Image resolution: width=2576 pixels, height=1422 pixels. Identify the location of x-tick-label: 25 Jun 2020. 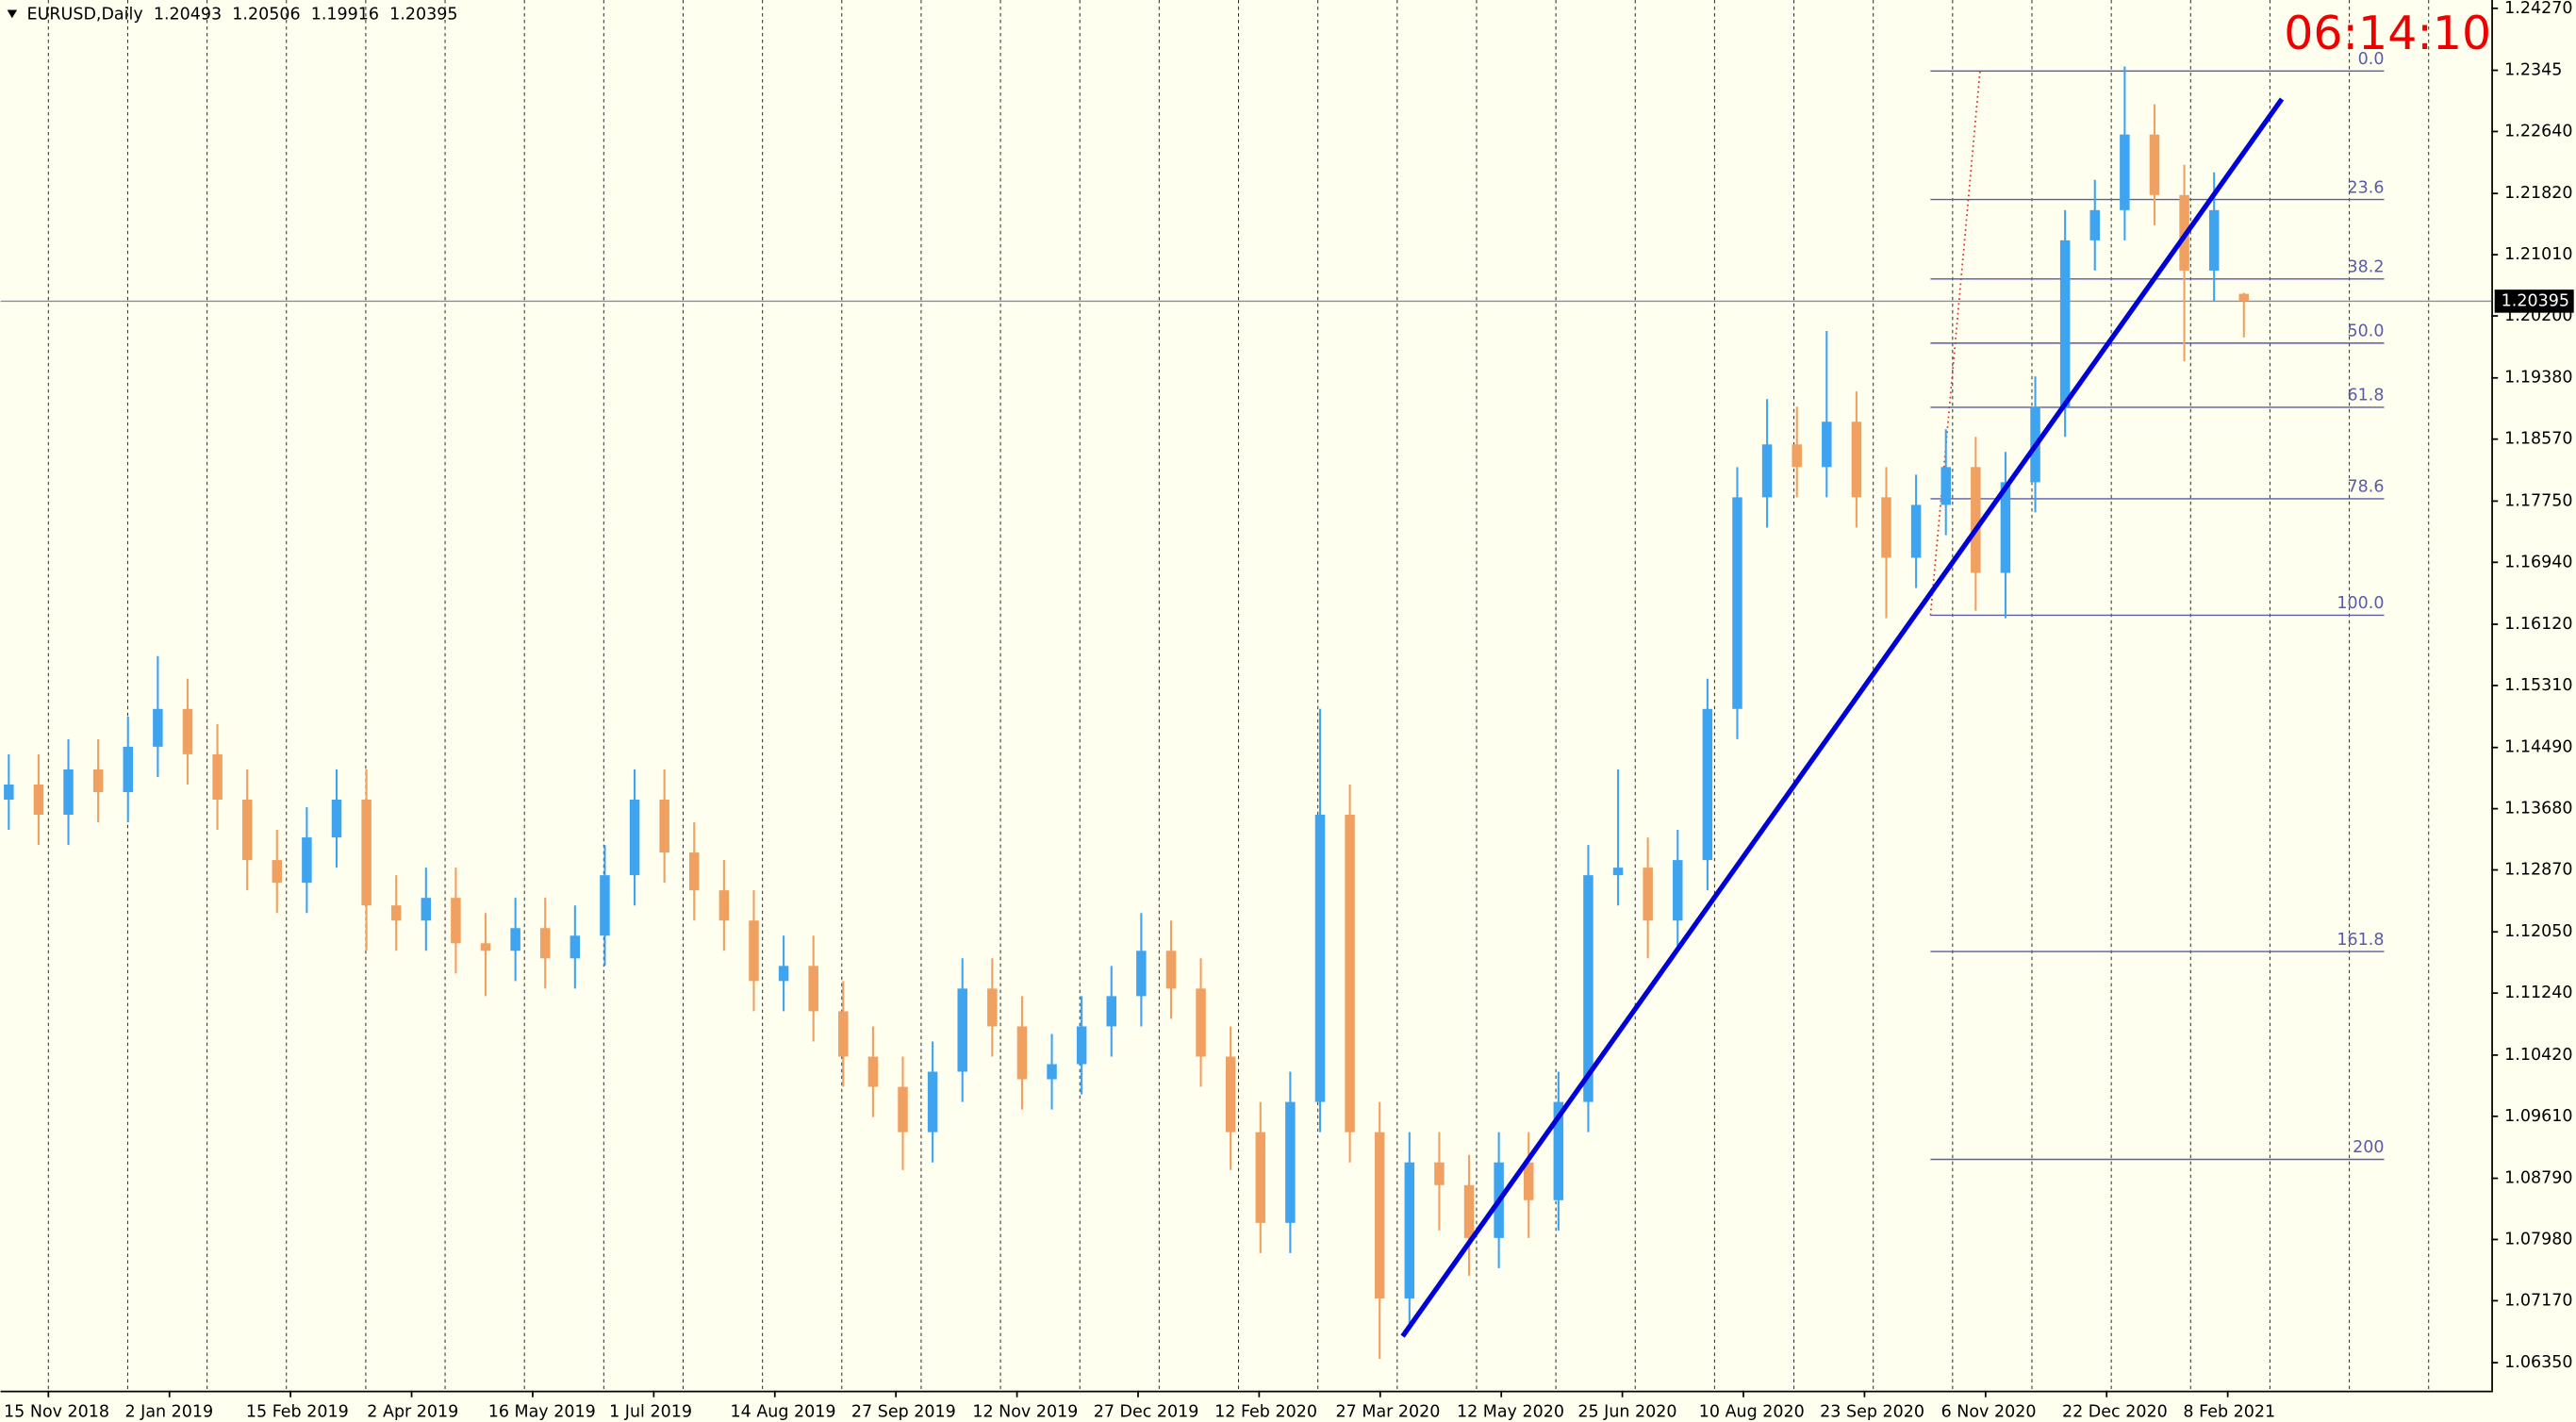
(1626, 1412).